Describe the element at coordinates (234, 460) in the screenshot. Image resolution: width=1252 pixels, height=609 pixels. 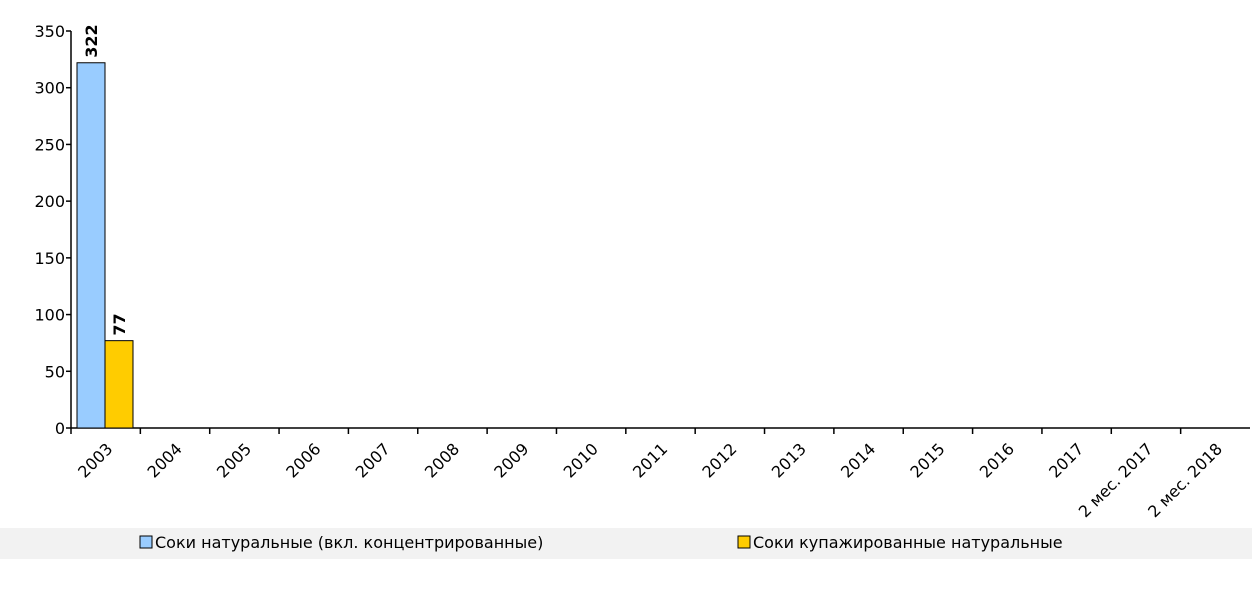
I see `x-tick-label: 2005` at that location.